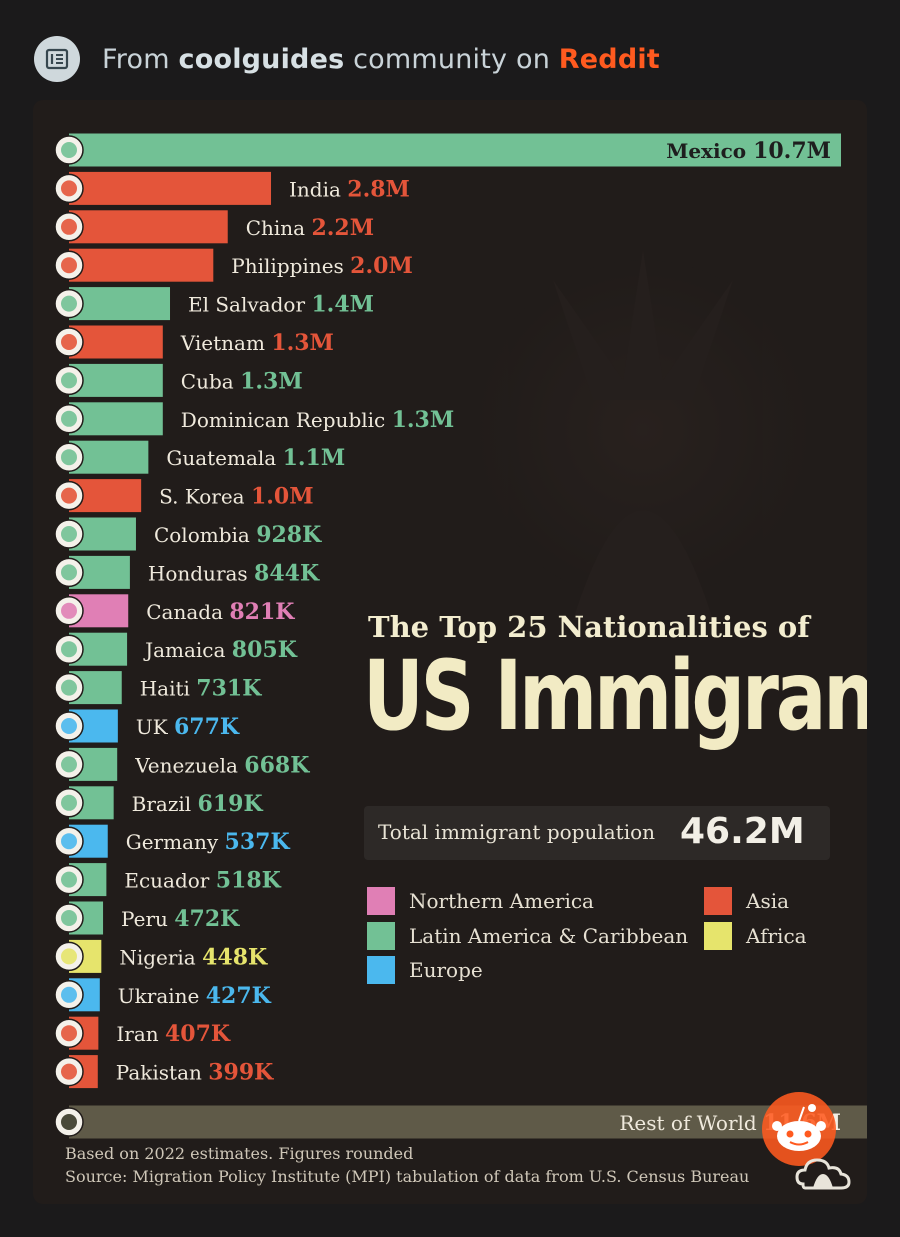 Image resolution: width=900 pixels, height=1237 pixels. Describe the element at coordinates (265, 650) in the screenshot. I see `country-value: 805K` at that location.